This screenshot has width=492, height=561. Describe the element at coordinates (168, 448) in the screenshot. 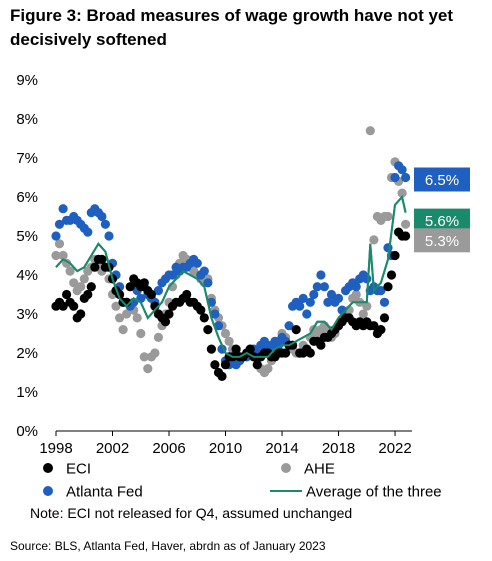

I see `x-tick-label: 2006` at that location.